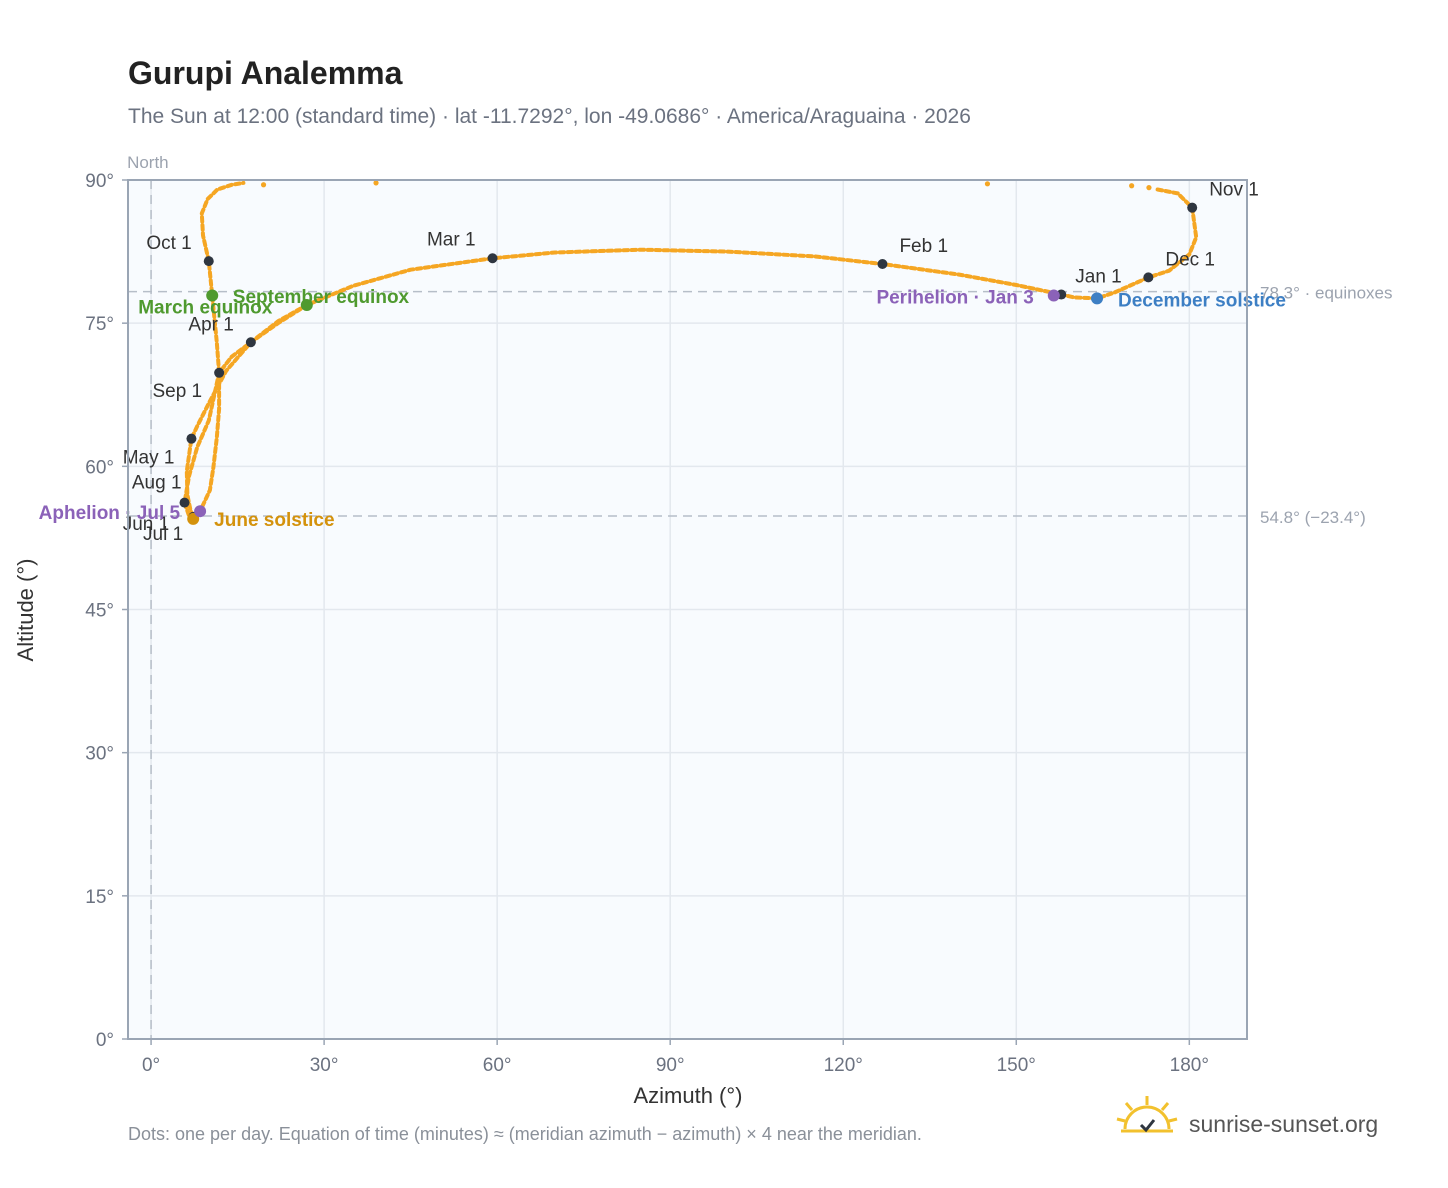 This screenshot has height=1188, width=1448. Describe the element at coordinates (157, 483) in the screenshot. I see `month-label: Aug 1` at that location.